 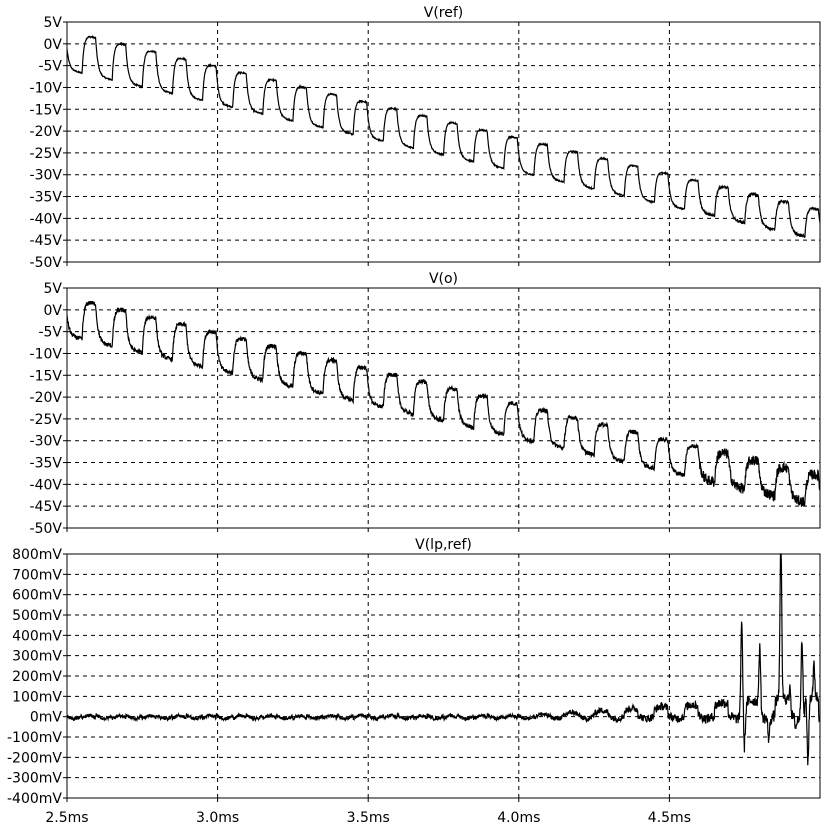 What do you see at coordinates (34, 758) in the screenshot?
I see `y-tick-label: -200mV` at bounding box center [34, 758].